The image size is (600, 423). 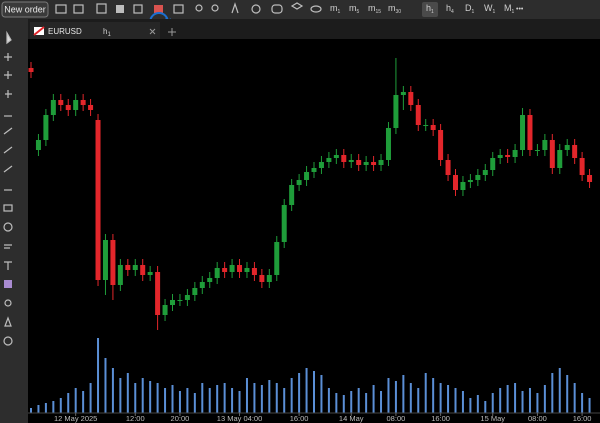 I want to click on timeframe-button: h1, so click(x=430, y=9).